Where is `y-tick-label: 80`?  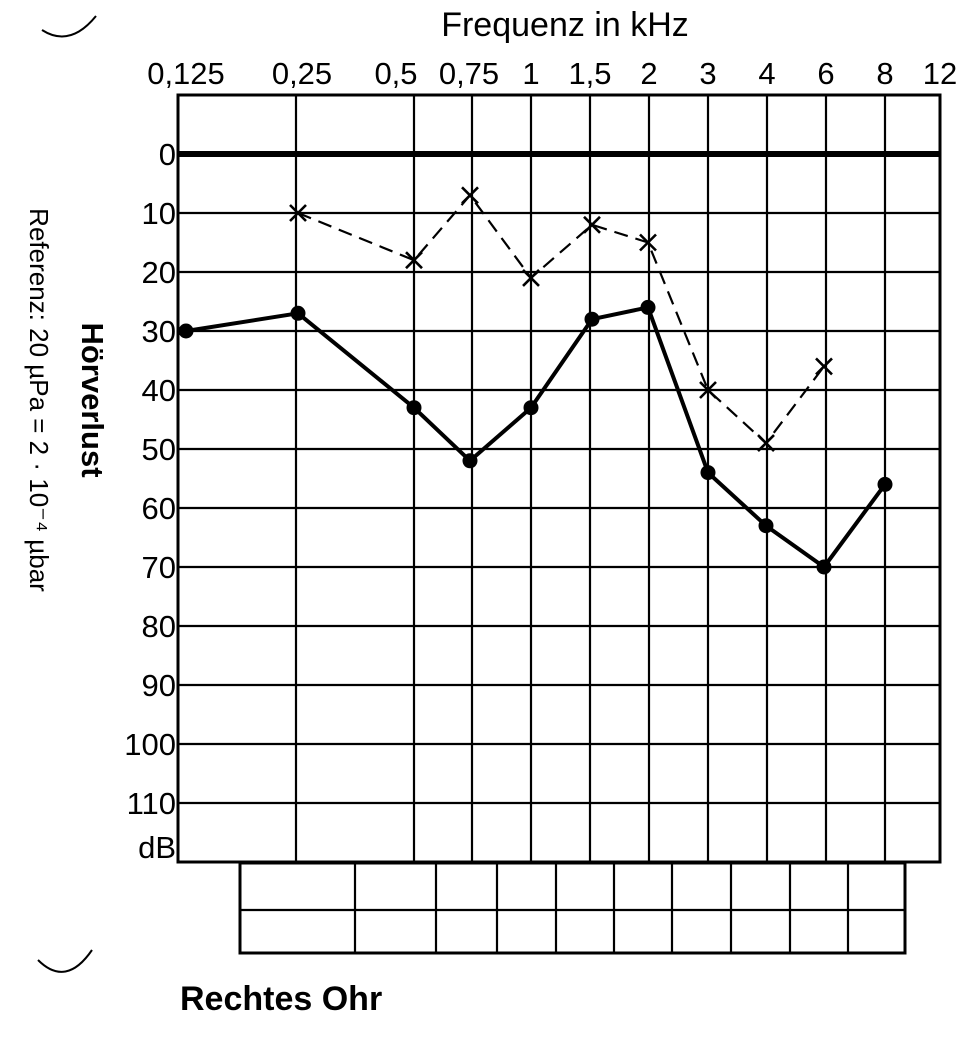 y-tick-label: 80 is located at coordinates (159, 626).